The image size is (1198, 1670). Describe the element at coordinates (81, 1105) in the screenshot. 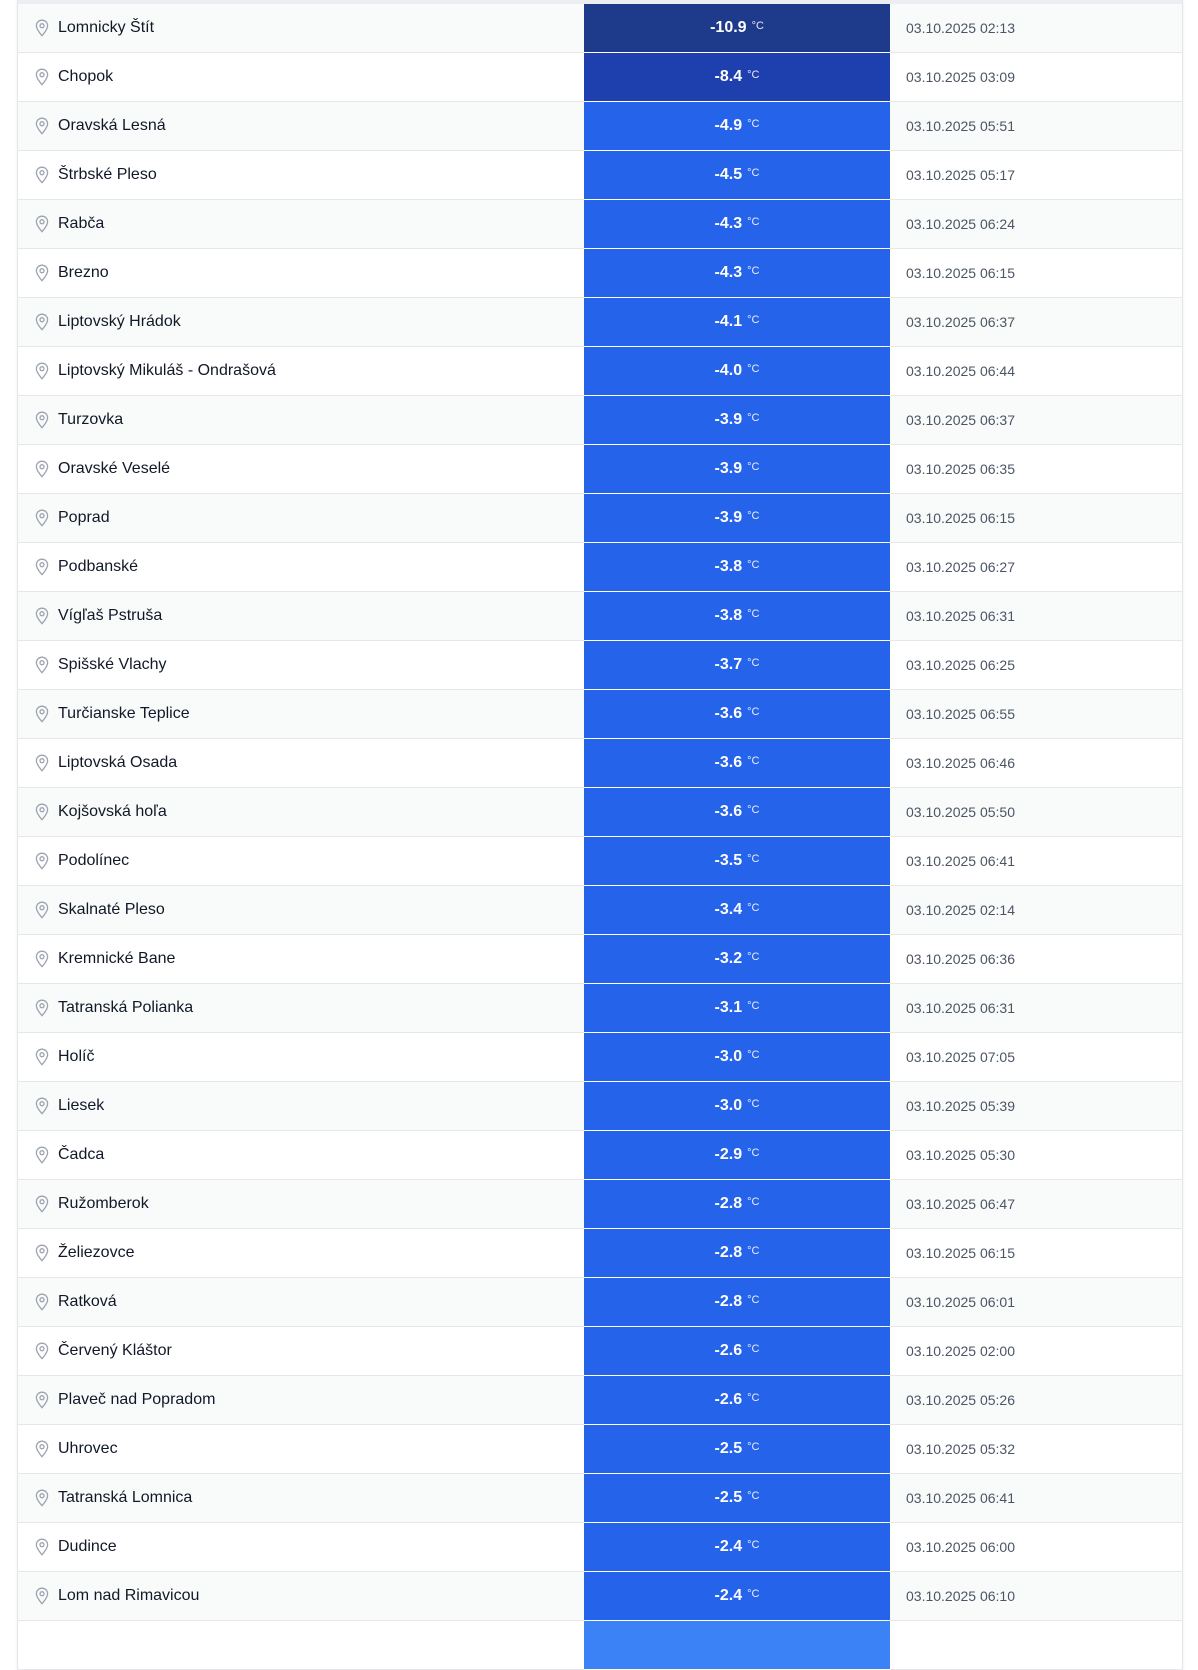

I see `station-name: Liesek` at that location.